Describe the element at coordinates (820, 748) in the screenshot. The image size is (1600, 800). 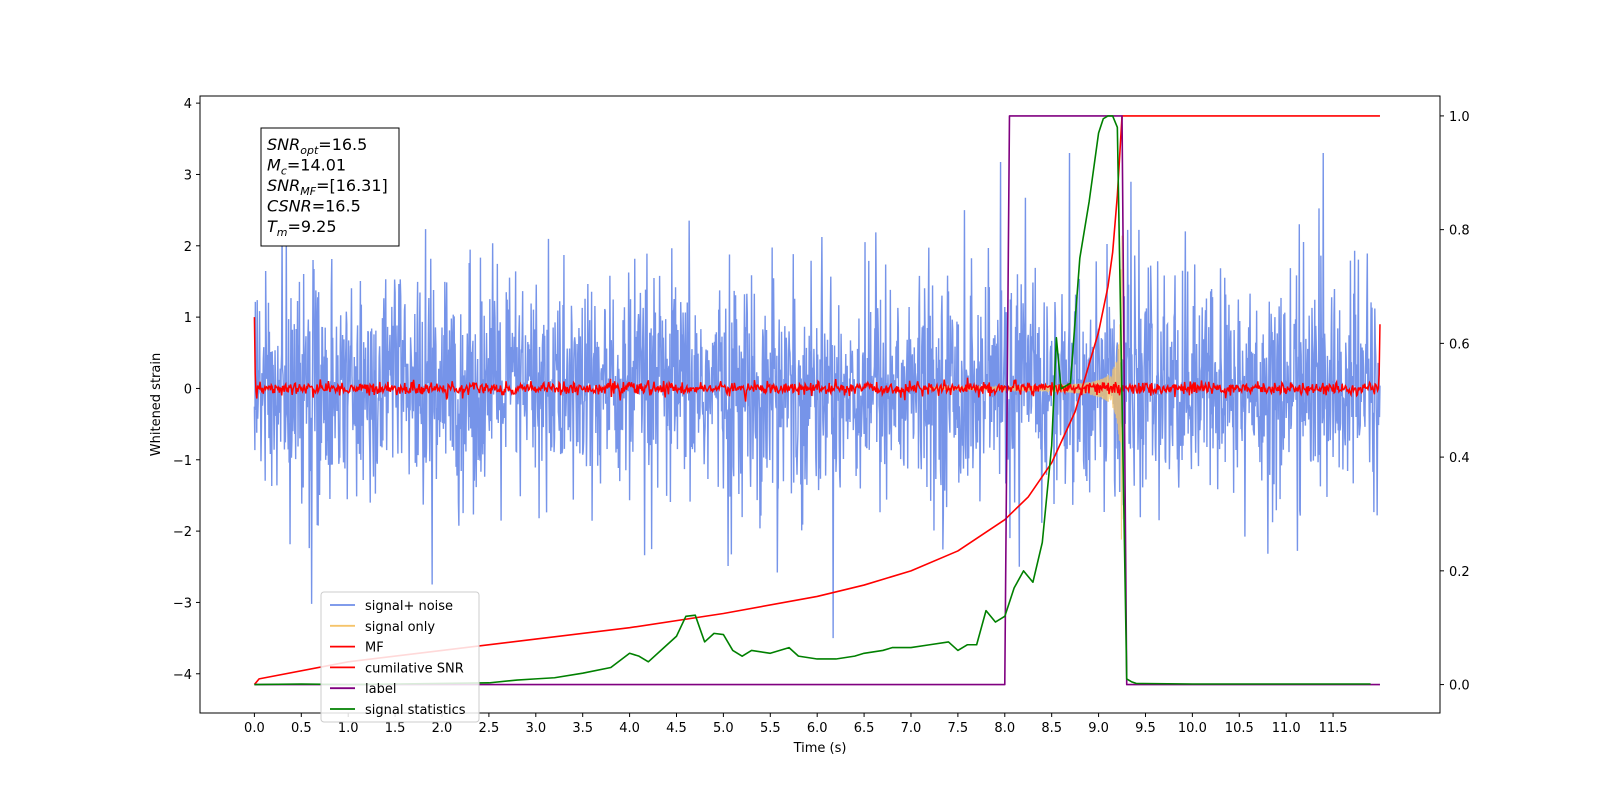
I see `x-axis-label: Time (s)` at that location.